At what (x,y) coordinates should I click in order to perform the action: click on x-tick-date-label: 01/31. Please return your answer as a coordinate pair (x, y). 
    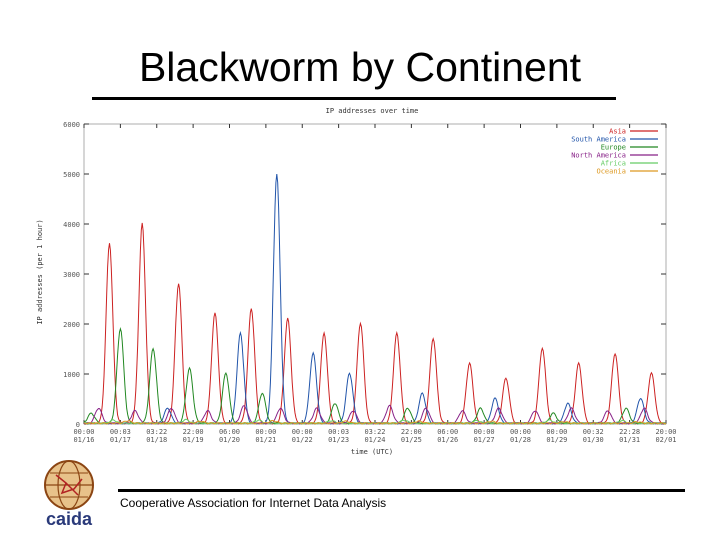
    Looking at the image, I should click on (629, 440).